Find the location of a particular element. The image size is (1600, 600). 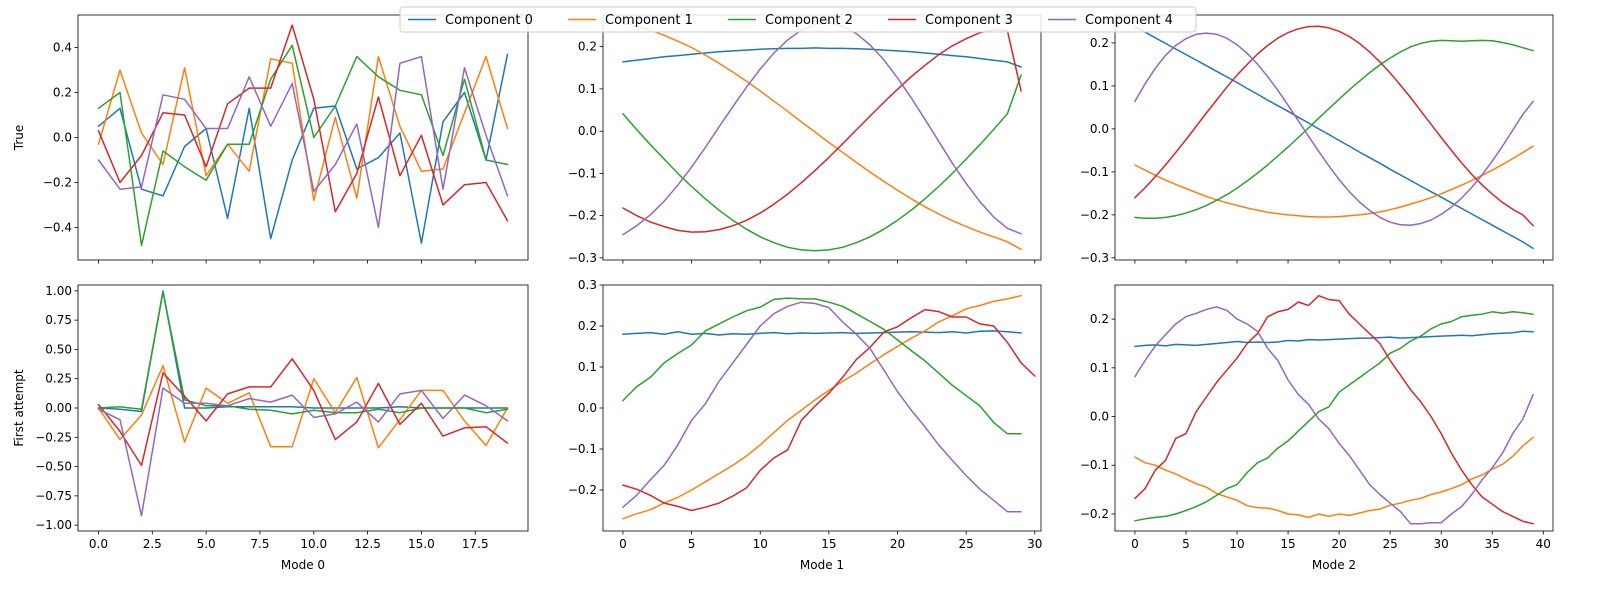

panel-true-mode-2: −0.3 −0.2 −0.1 0.0 0.1 0.2 is located at coordinates (1317, 139).